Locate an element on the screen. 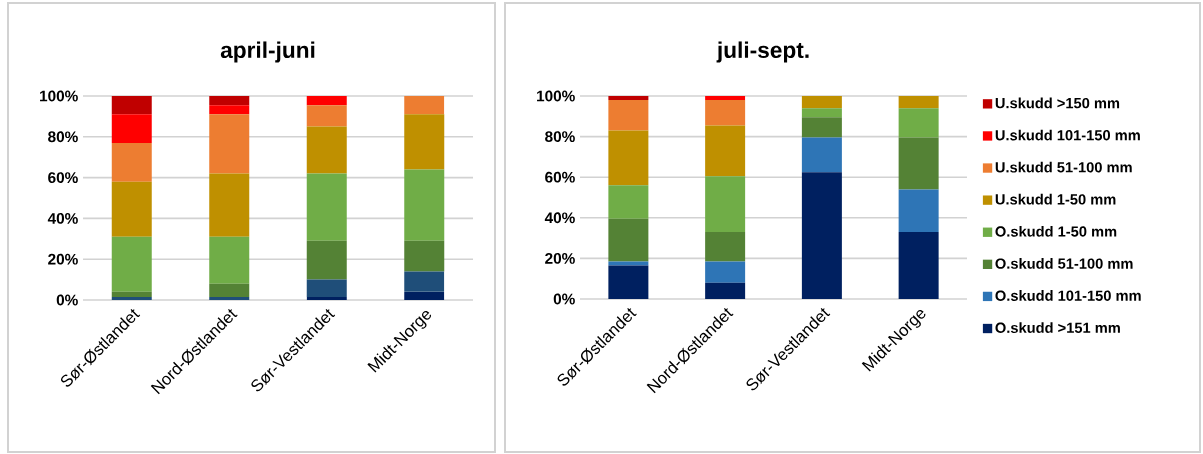  legend-label: U.skudd >150 mm is located at coordinates (1057, 103).